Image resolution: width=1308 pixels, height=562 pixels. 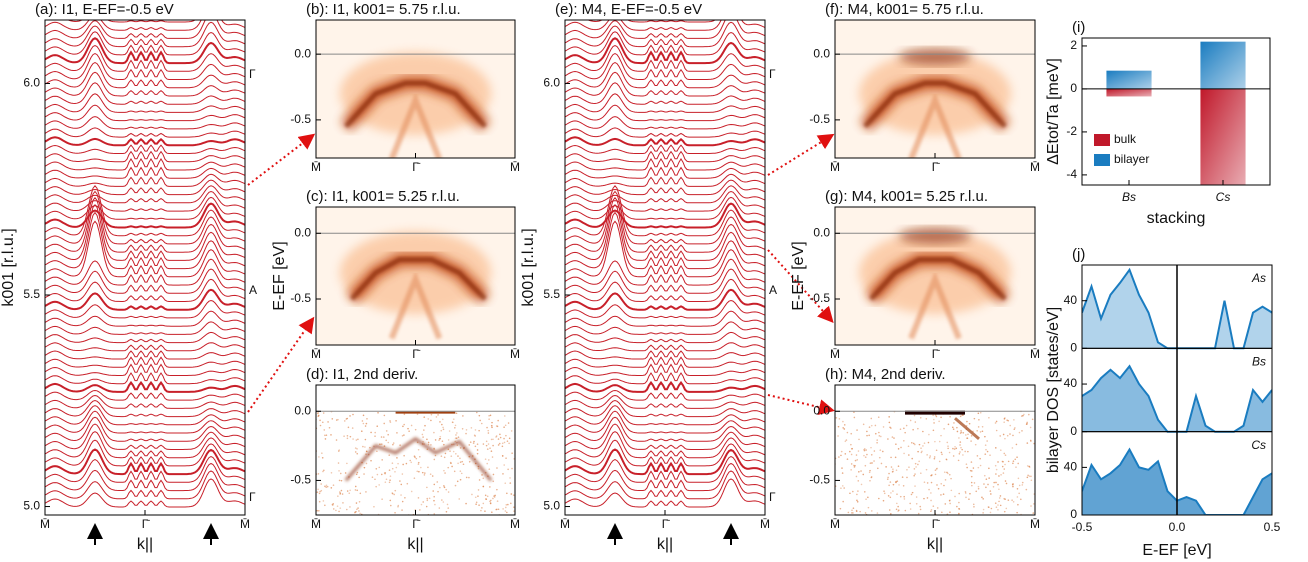 What do you see at coordinates (935, 125) in the screenshot?
I see `intensity-band` at bounding box center [935, 125].